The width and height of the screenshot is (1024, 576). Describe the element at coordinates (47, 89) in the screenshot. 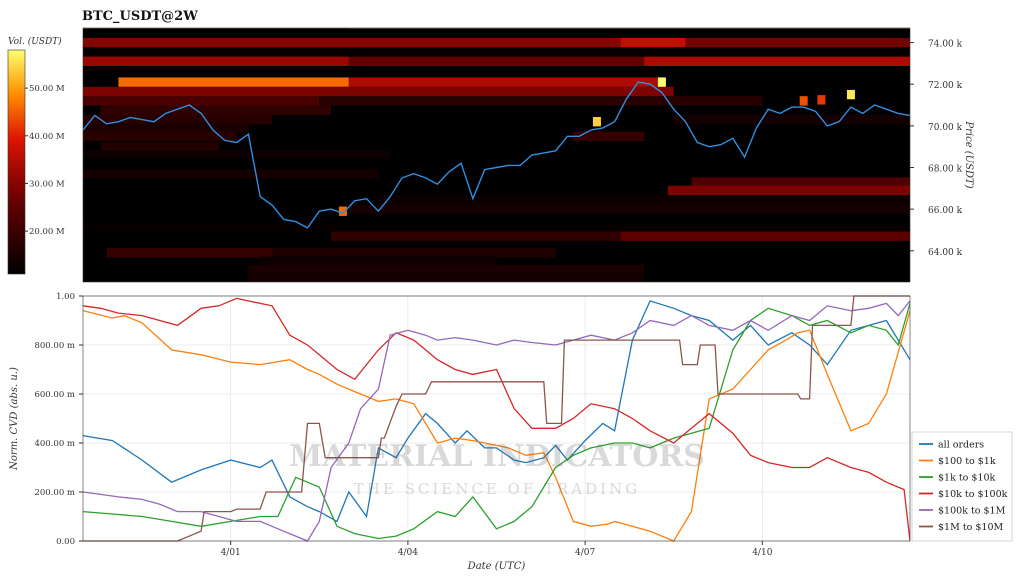

I see `colorbar-tick-label: 50.00 M` at that location.